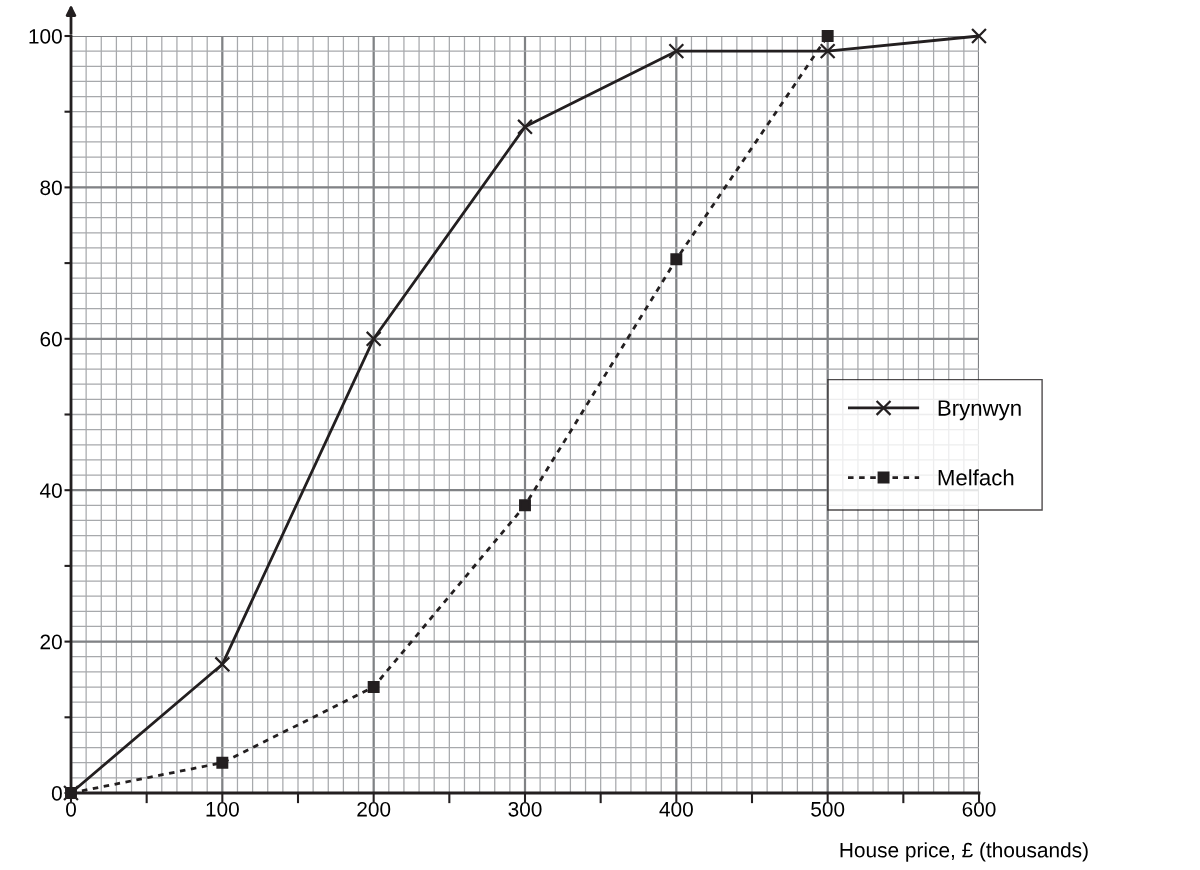  Describe the element at coordinates (50, 490) in the screenshot. I see `y-tick-label: 40` at that location.